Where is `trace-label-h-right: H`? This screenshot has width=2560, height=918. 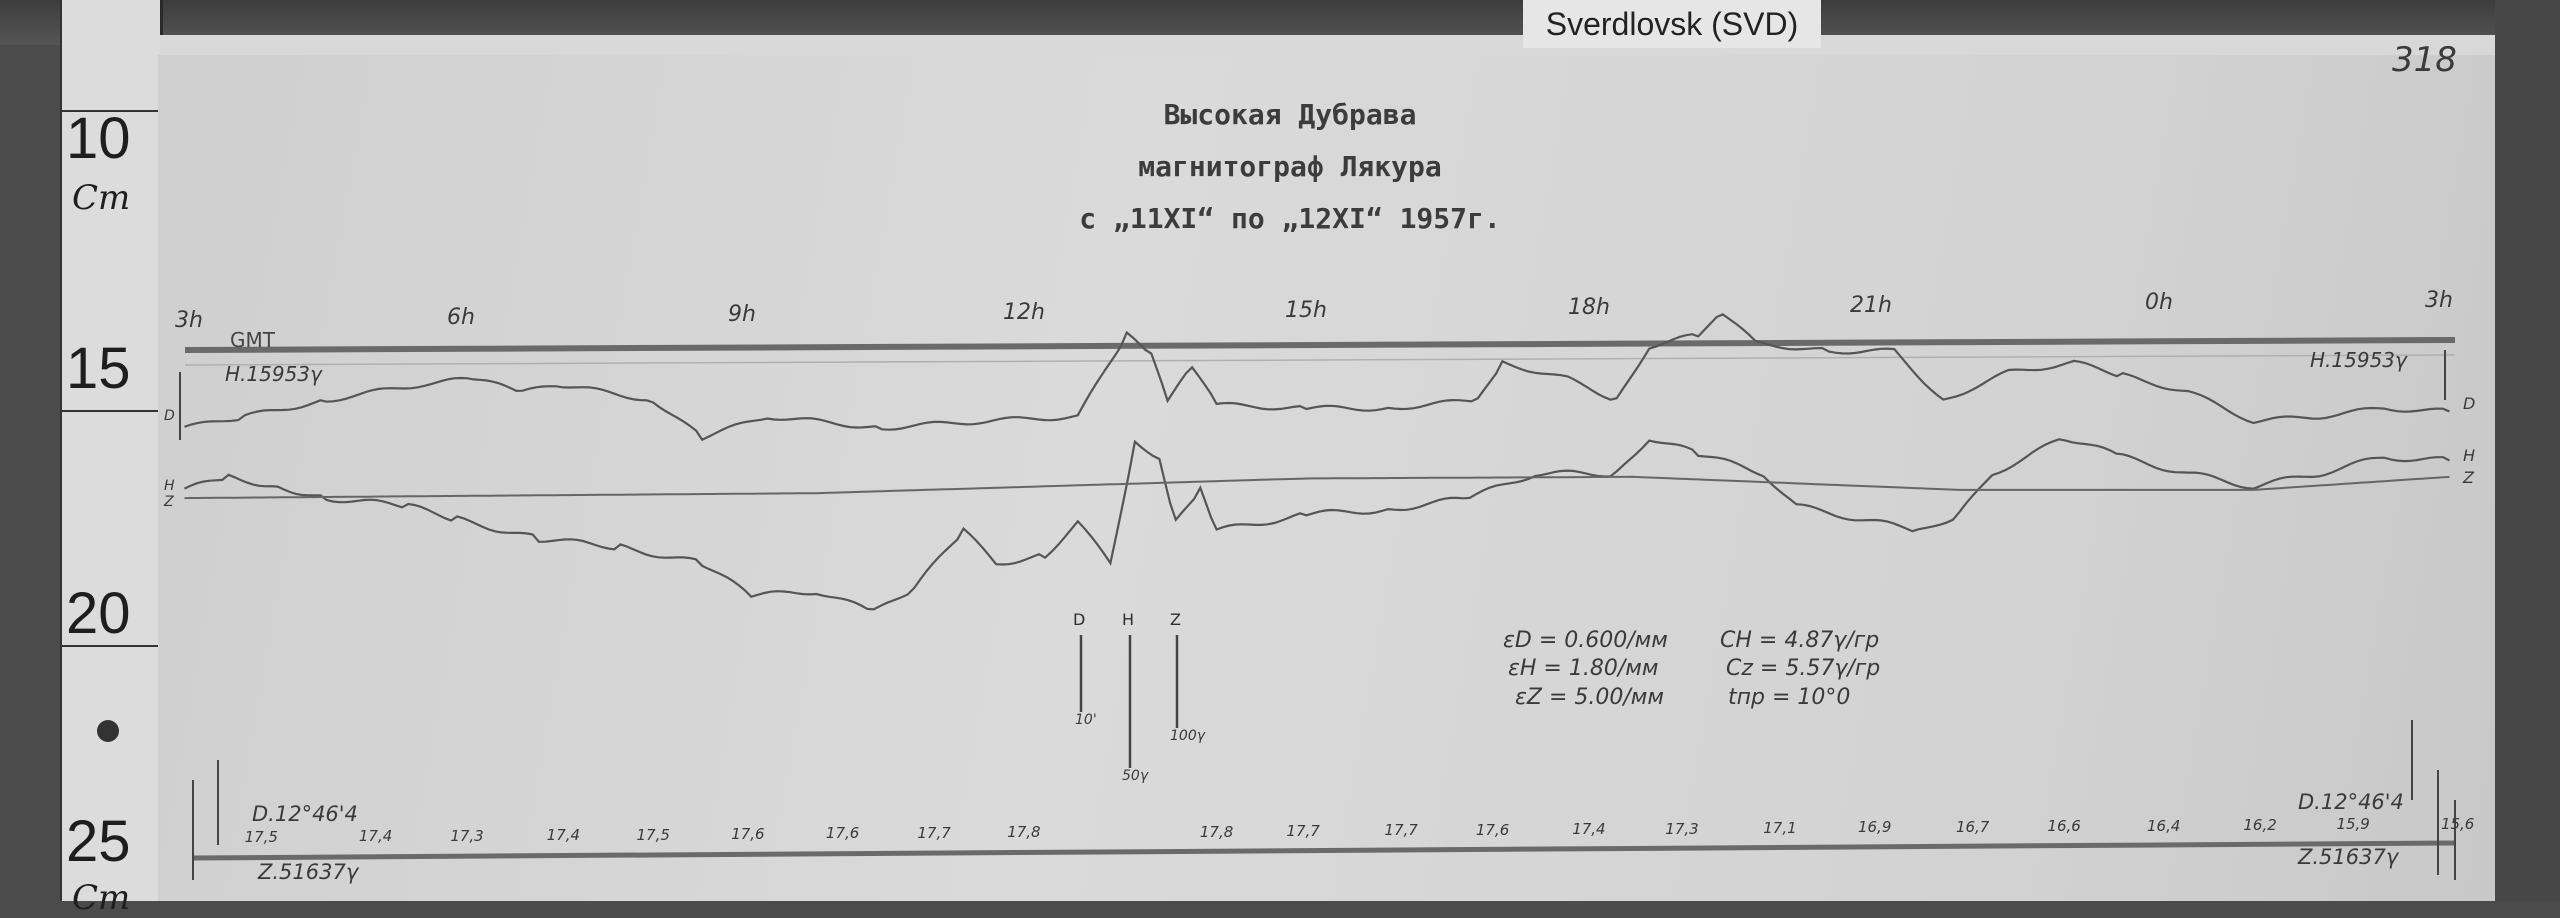
trace-label-h-right: H is located at coordinates (2469, 455).